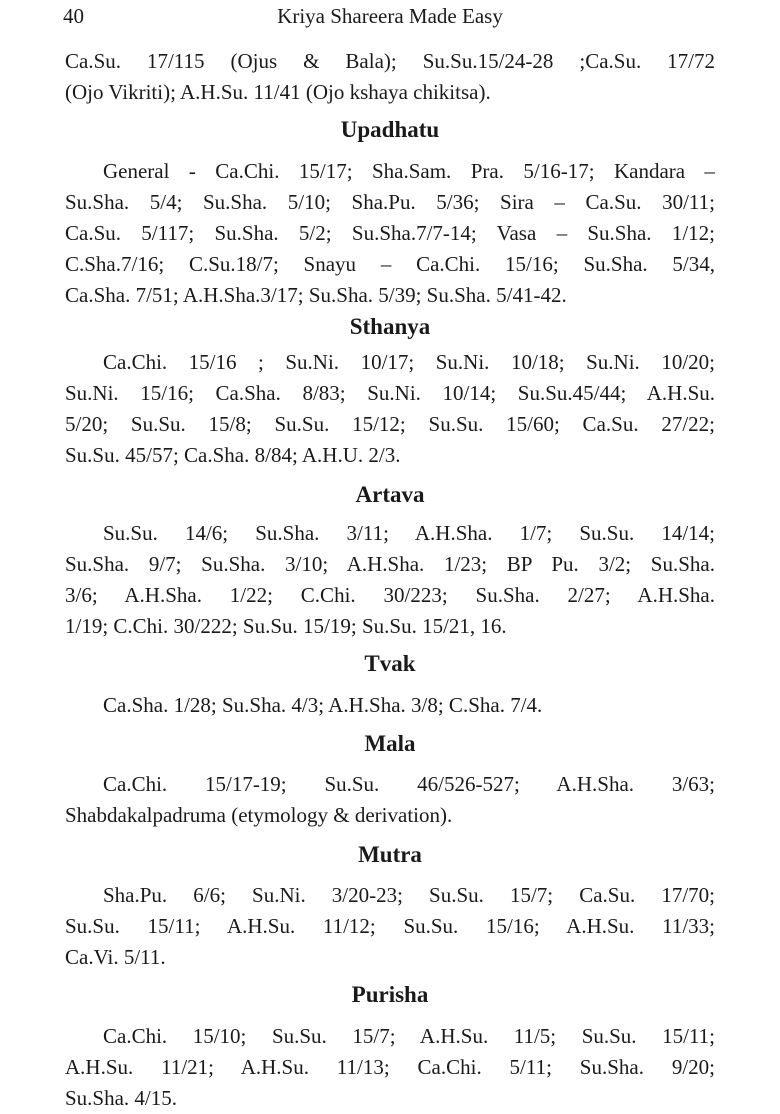 The image size is (780, 1114). I want to click on section-heading-artava: Artava, so click(390, 494).